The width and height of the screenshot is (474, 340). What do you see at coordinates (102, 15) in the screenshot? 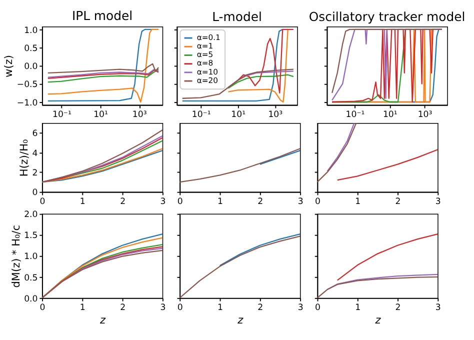
I see `chart-title: IPL model` at bounding box center [102, 15].